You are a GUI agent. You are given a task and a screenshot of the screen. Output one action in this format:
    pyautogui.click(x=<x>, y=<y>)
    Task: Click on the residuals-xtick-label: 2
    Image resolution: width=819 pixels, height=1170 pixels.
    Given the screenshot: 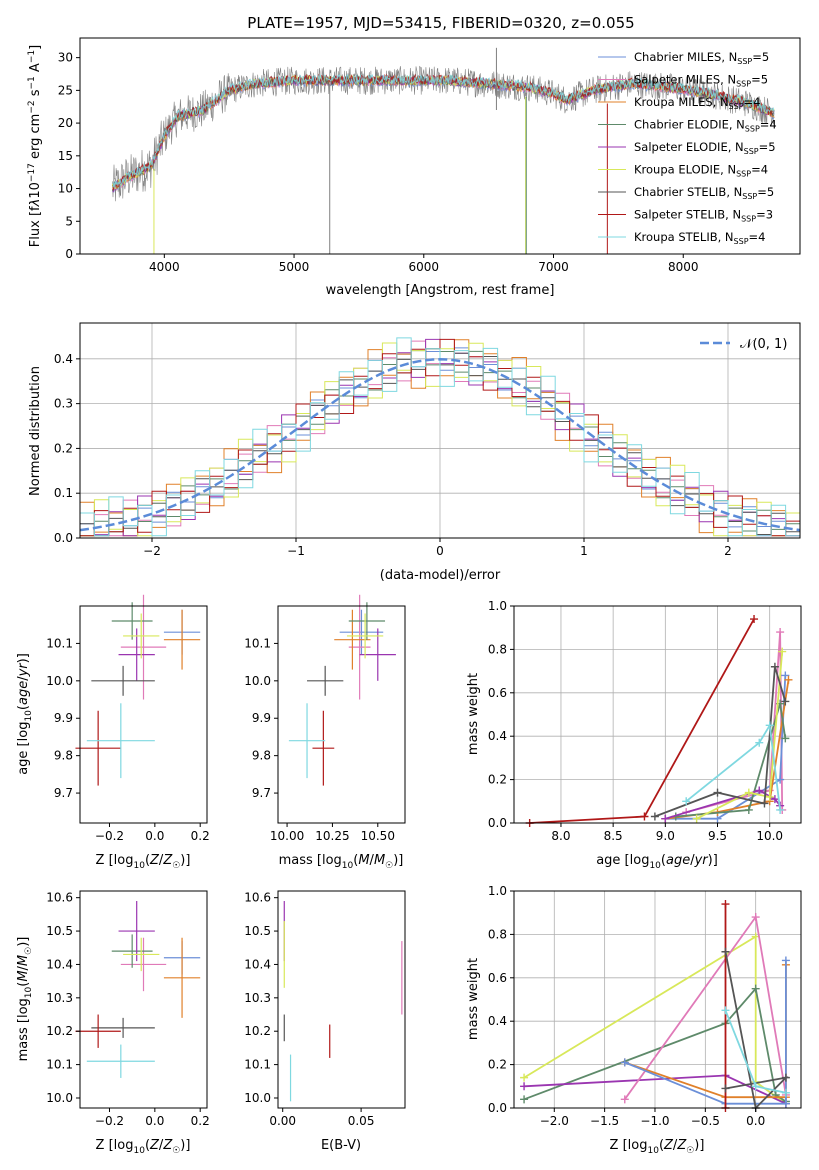 What is the action you would take?
    pyautogui.click(x=728, y=551)
    